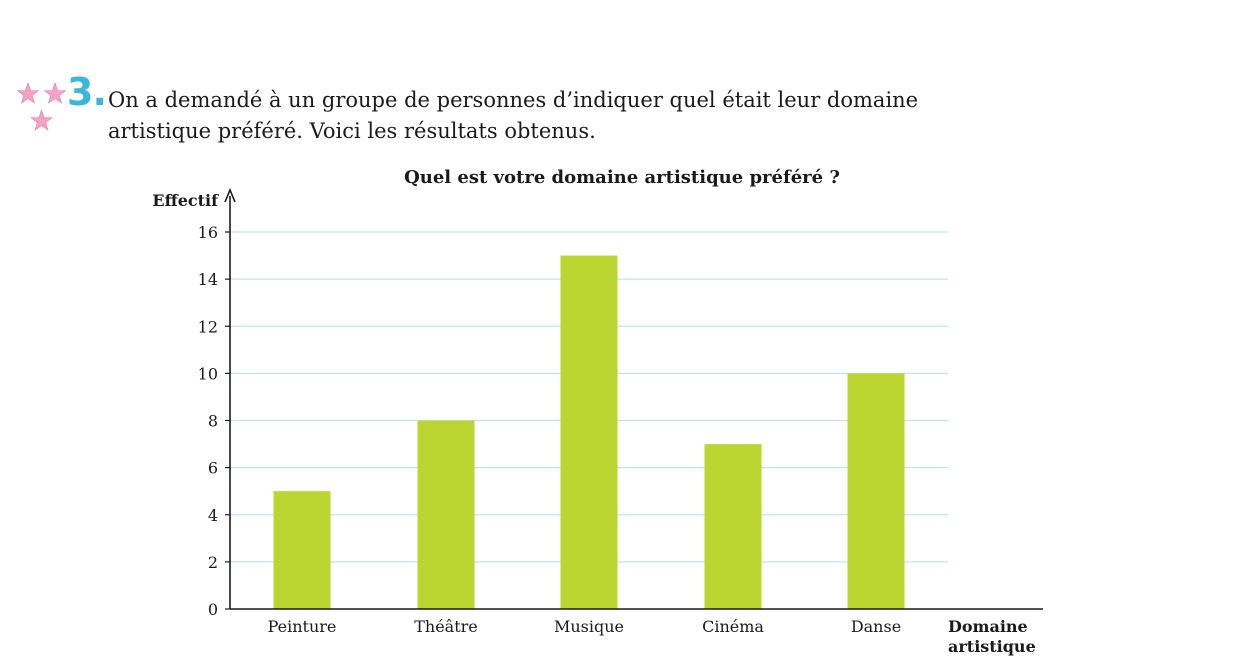 The image size is (1256, 670). What do you see at coordinates (988, 626) in the screenshot?
I see `x-axis-label-line-1: Domaine` at bounding box center [988, 626].